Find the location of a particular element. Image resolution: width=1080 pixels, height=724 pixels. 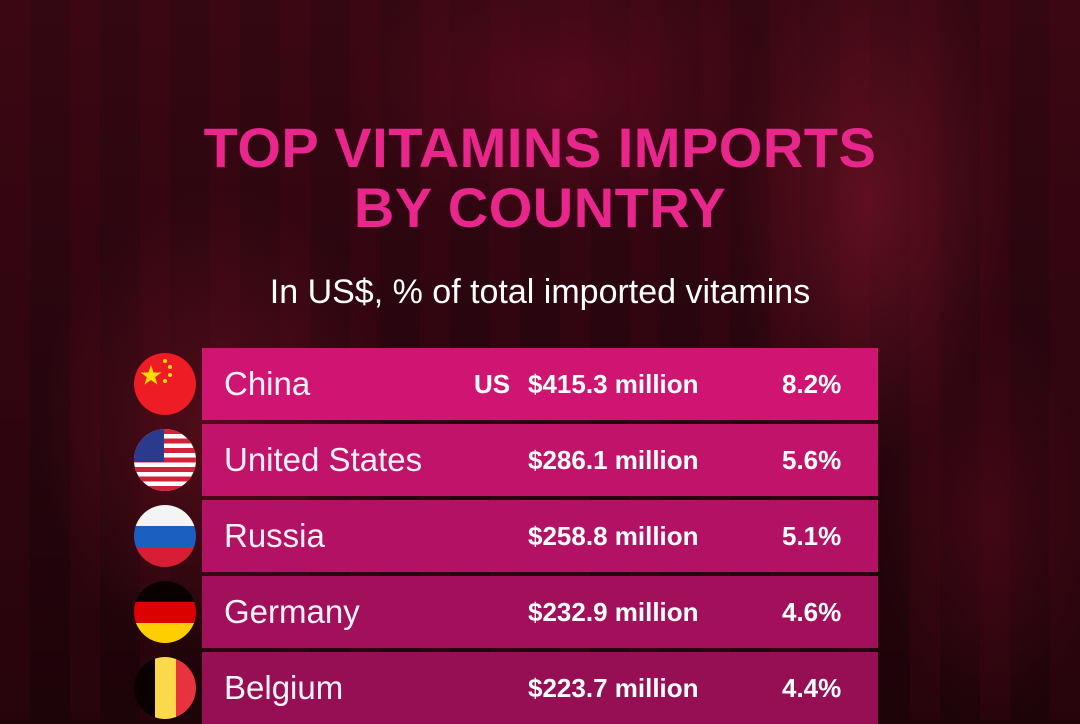

belgium-flag-icon is located at coordinates (165, 688).